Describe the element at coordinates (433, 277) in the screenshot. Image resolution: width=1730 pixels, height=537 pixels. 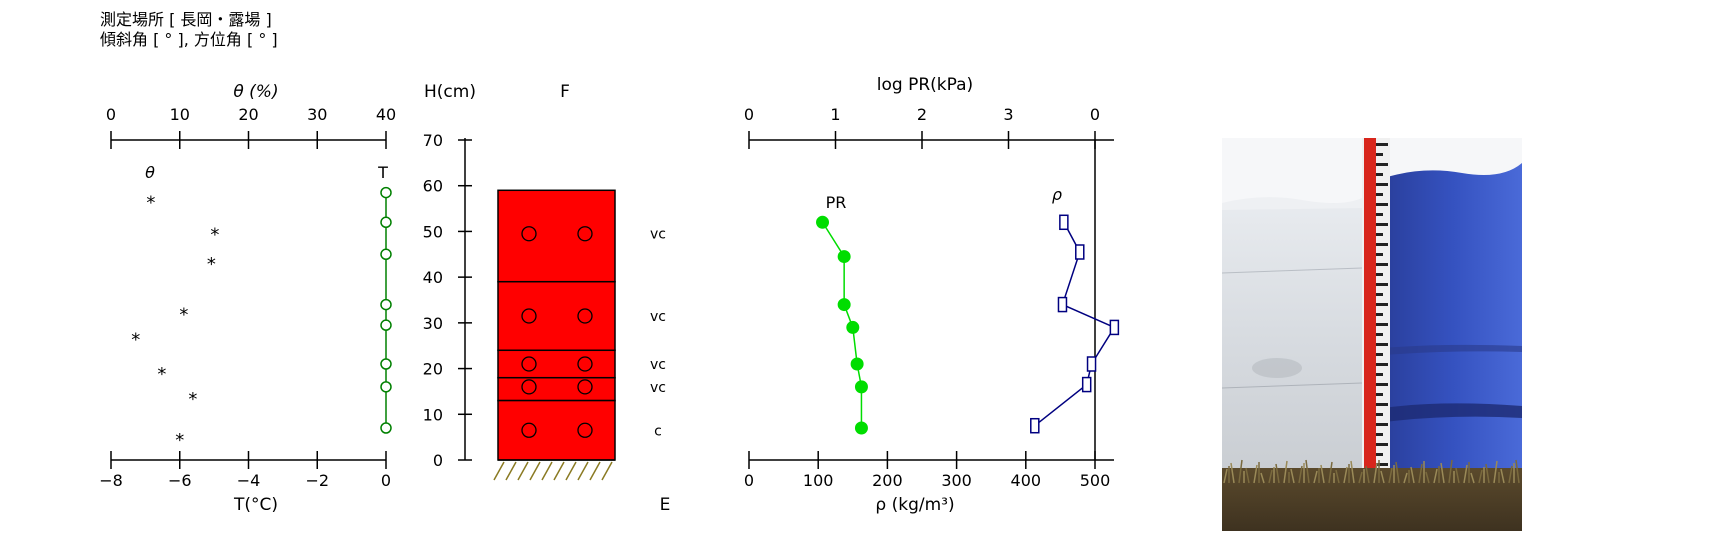
I see `height-tick-label: 40` at that location.